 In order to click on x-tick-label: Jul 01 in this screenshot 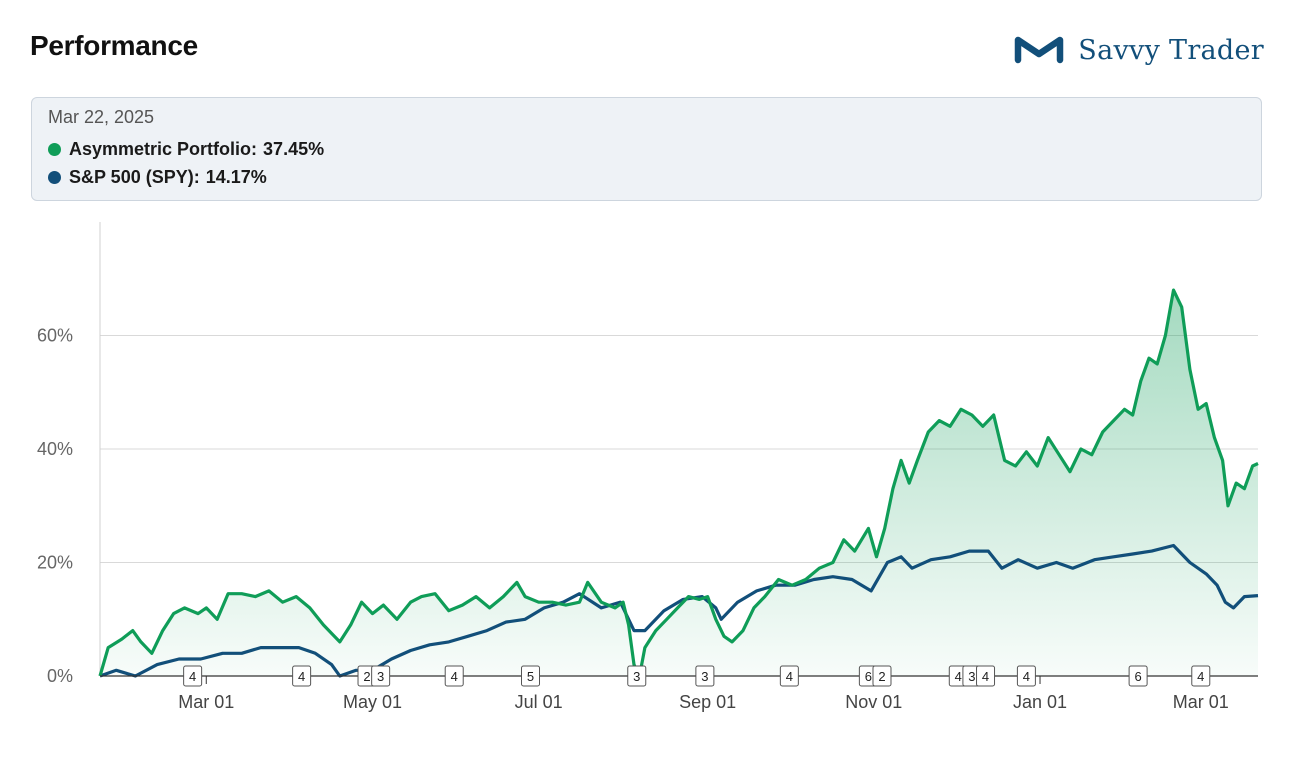, I will do `click(539, 702)`.